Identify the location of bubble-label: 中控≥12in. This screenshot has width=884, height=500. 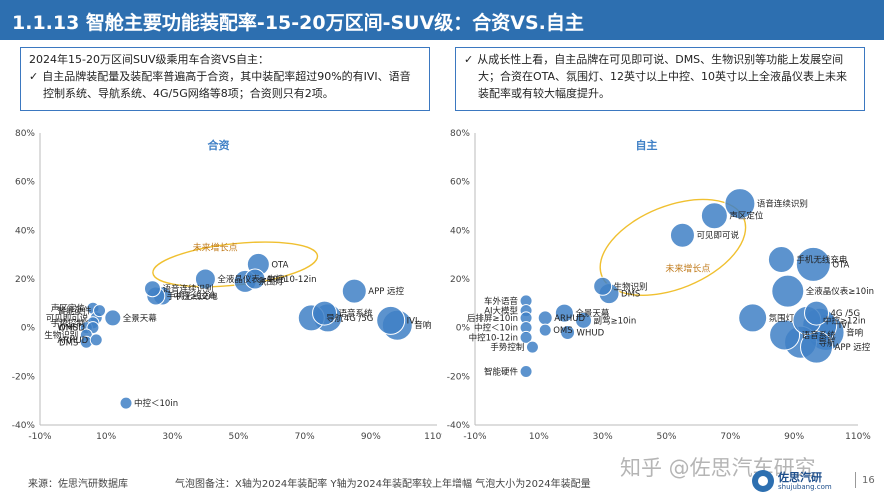
(194, 296).